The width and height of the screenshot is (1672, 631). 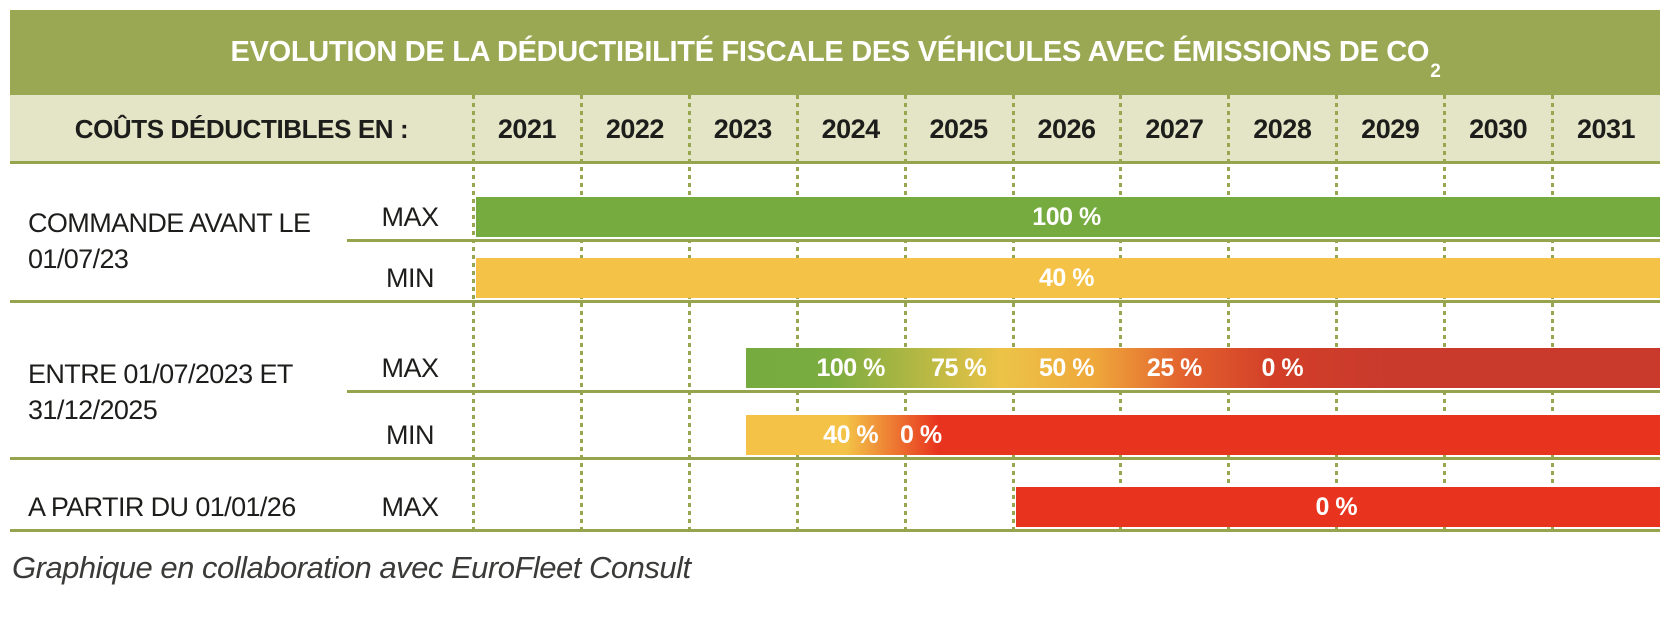 I want to click on year-header-2022: 2022, so click(x=635, y=128).